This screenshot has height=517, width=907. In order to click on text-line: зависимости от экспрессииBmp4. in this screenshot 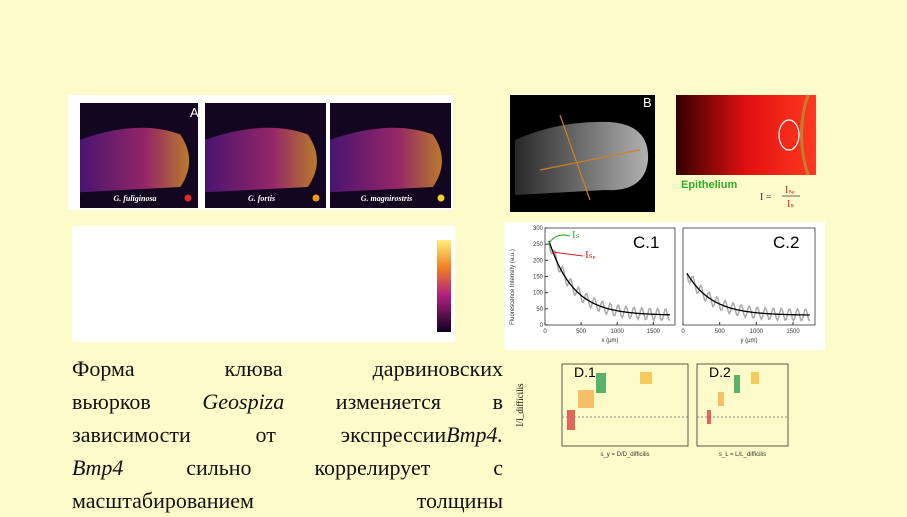, I will do `click(287, 434)`.